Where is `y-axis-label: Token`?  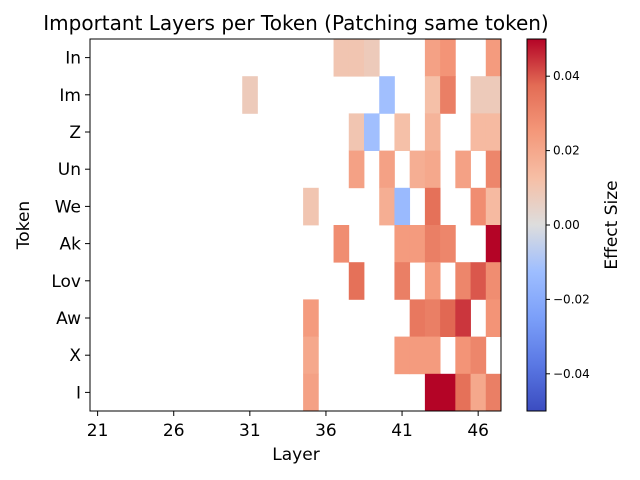
y-axis-label: Token is located at coordinates (24, 225).